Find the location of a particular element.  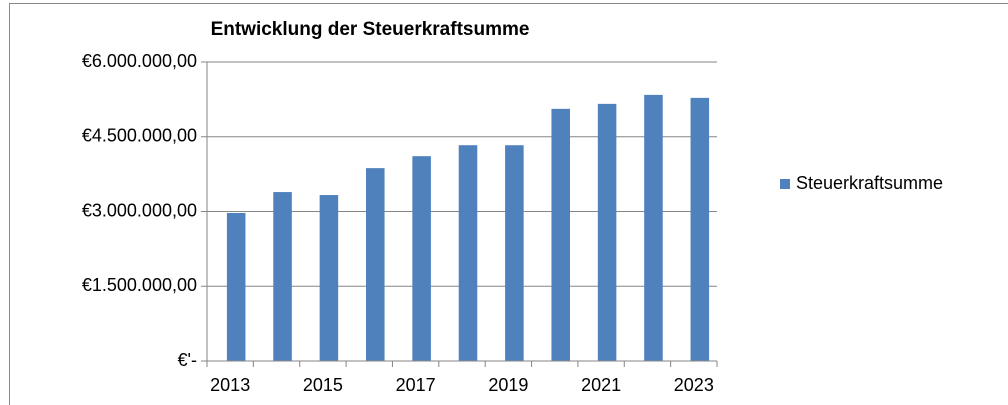

x-tick-label: 2017 is located at coordinates (416, 385).